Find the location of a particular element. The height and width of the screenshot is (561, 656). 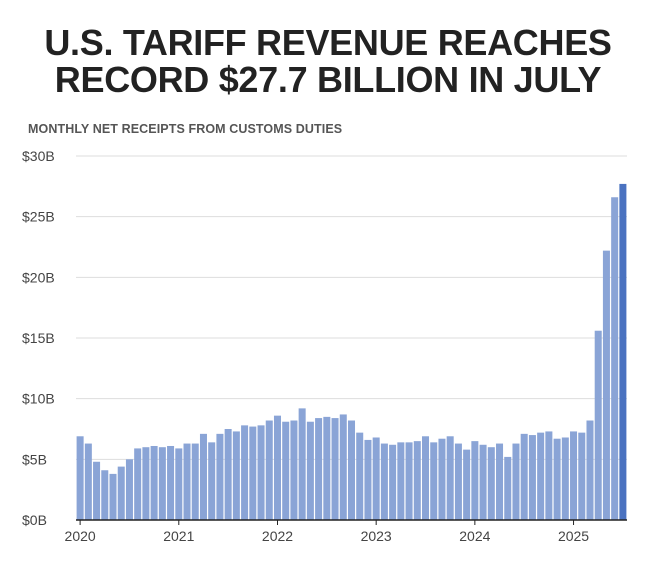

x-tick-label: 2024 is located at coordinates (474, 536).